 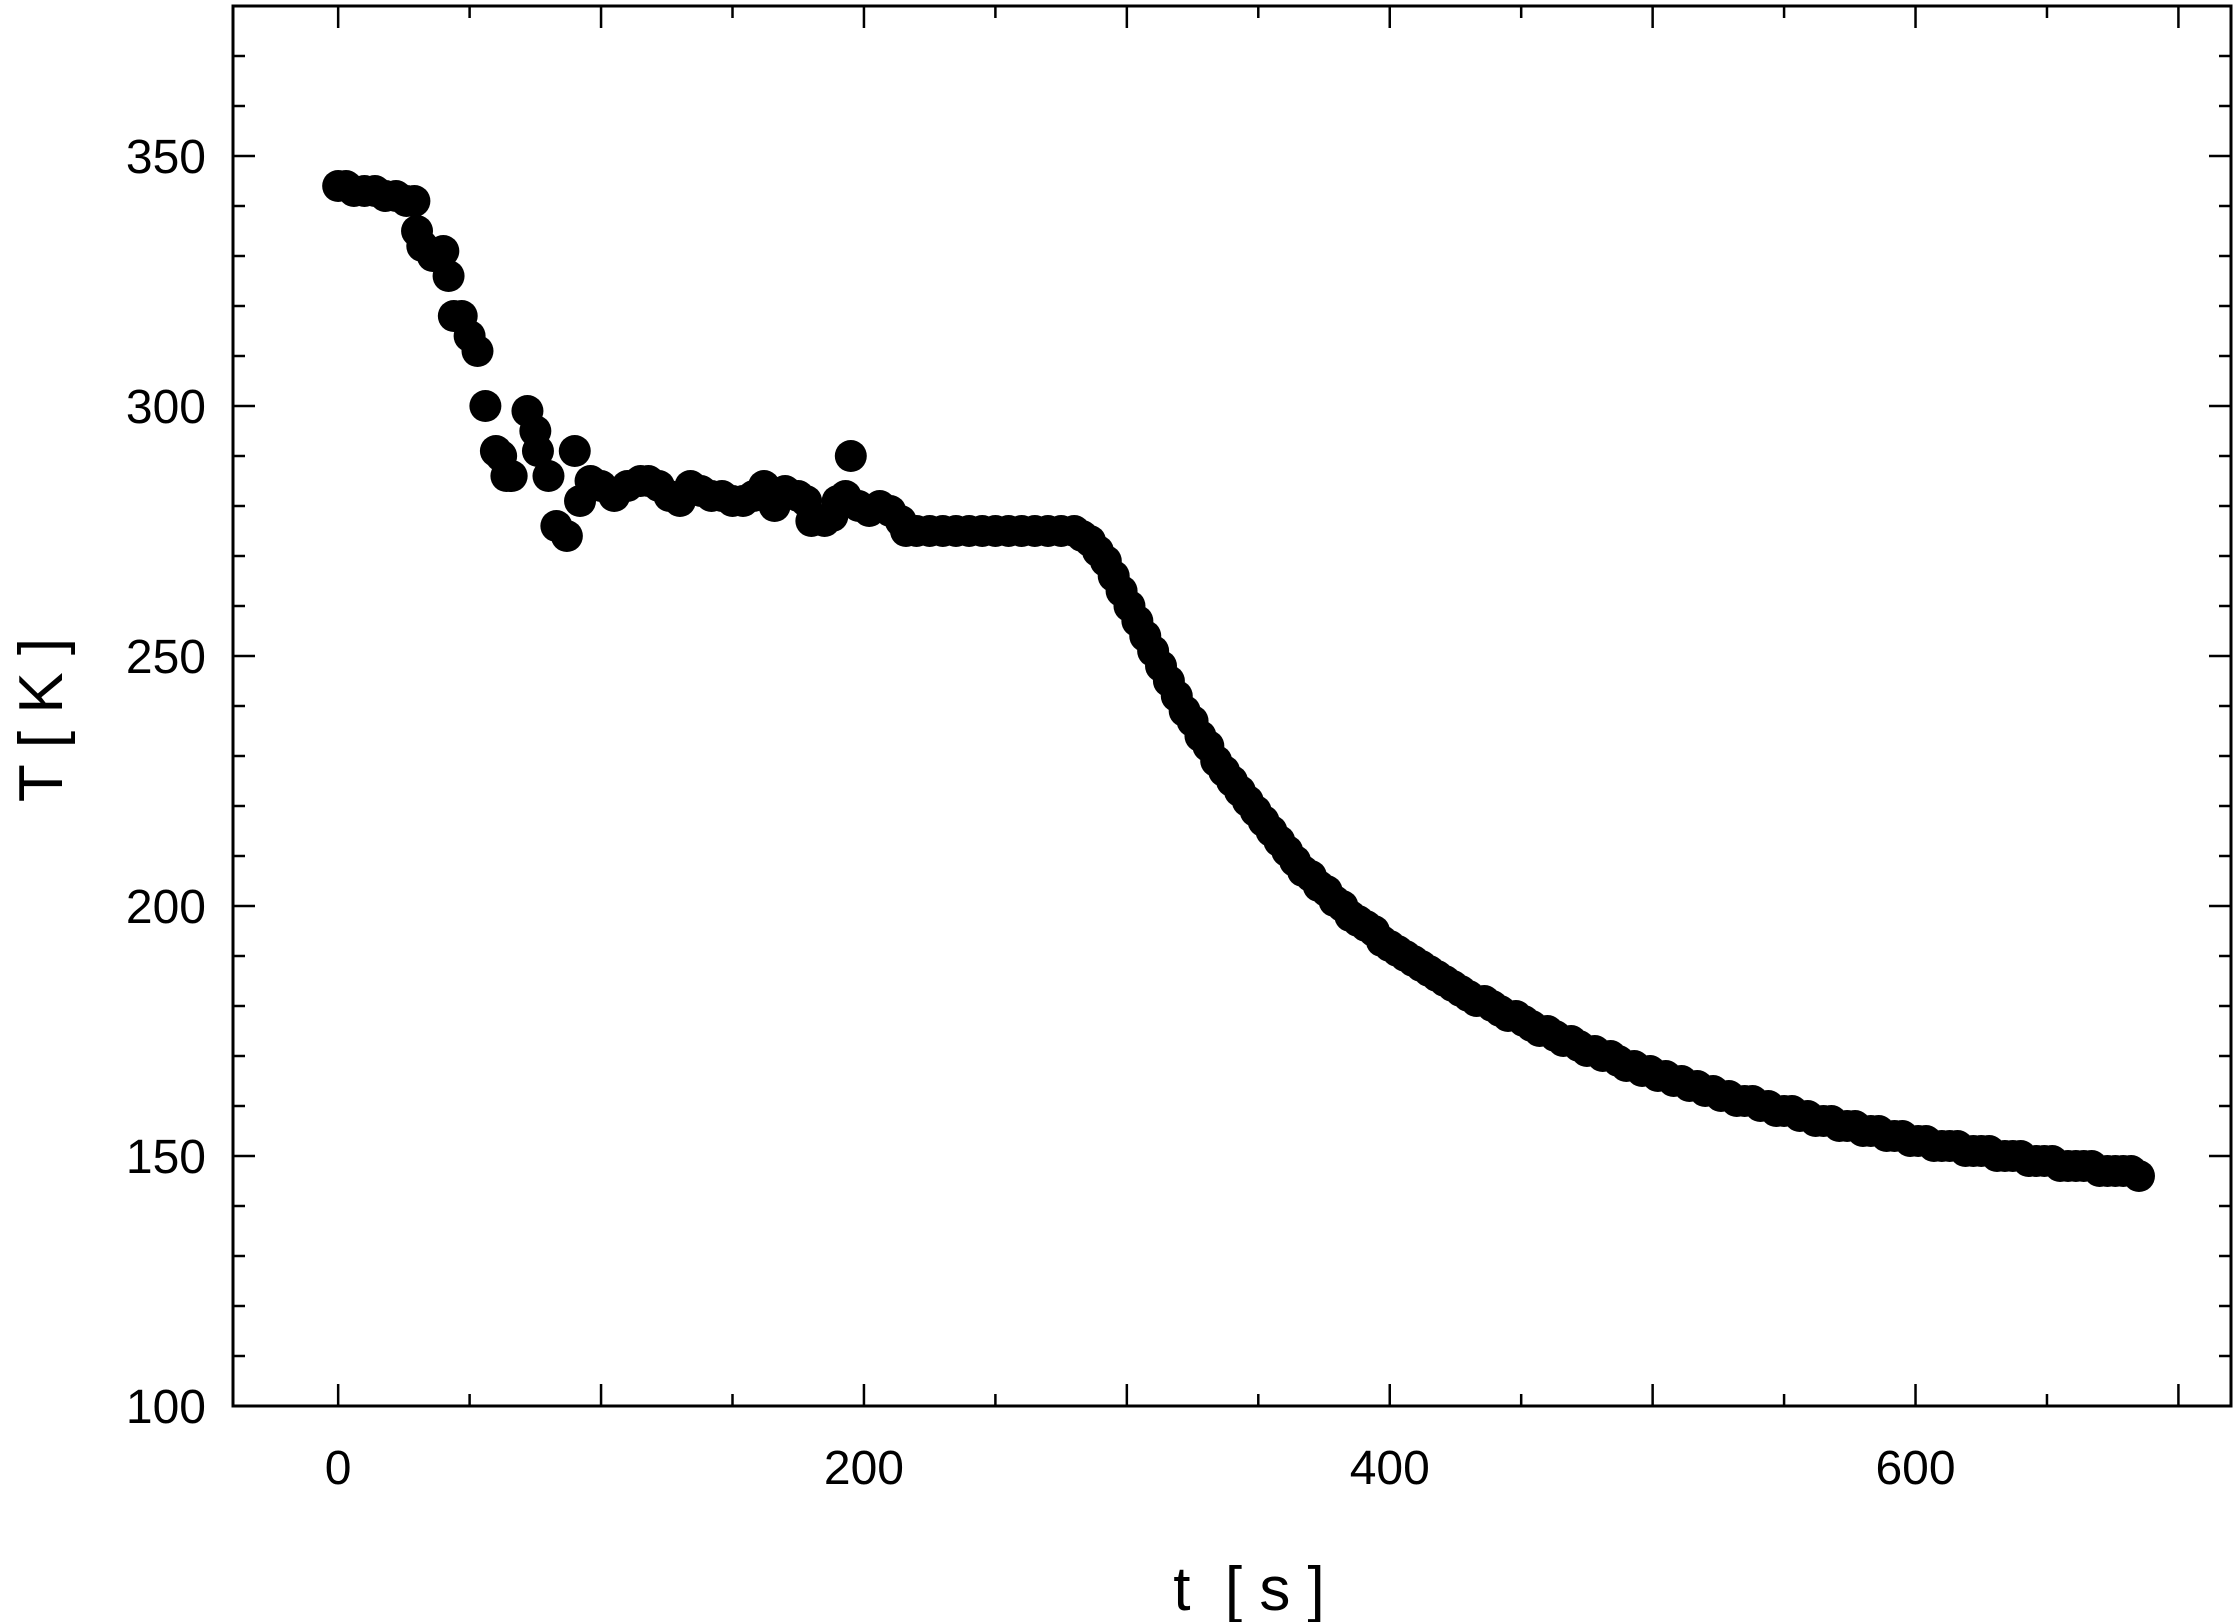 What do you see at coordinates (41, 720) in the screenshot?
I see `y-axis-title: T [ K ]` at bounding box center [41, 720].